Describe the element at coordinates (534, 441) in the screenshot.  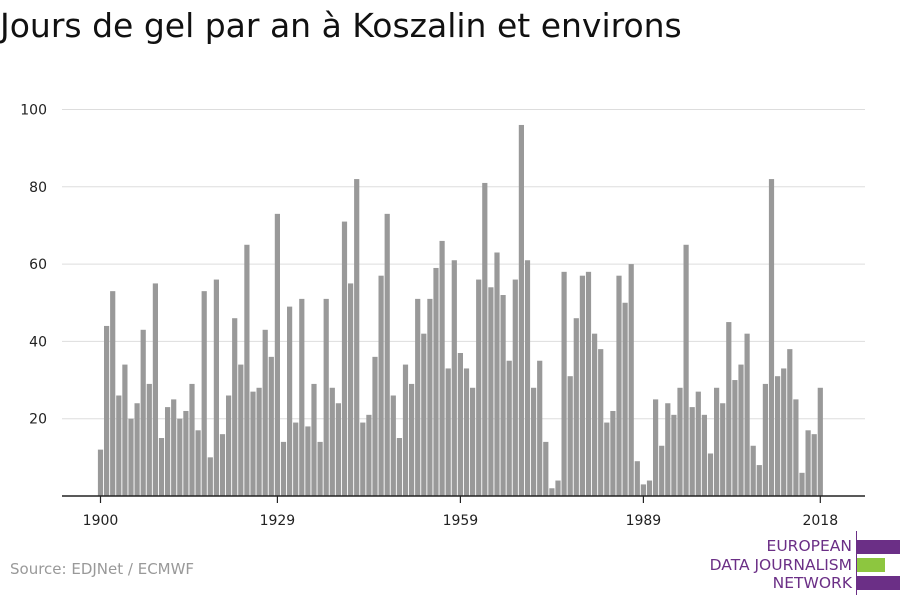
I see `bar-1971` at that location.